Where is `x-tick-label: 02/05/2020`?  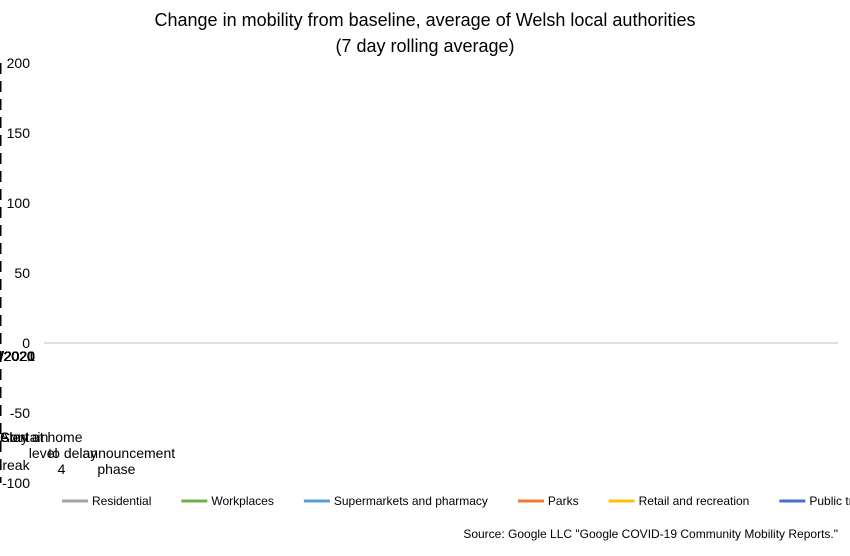
x-tick-label: 02/05/2020 is located at coordinates (17, 356).